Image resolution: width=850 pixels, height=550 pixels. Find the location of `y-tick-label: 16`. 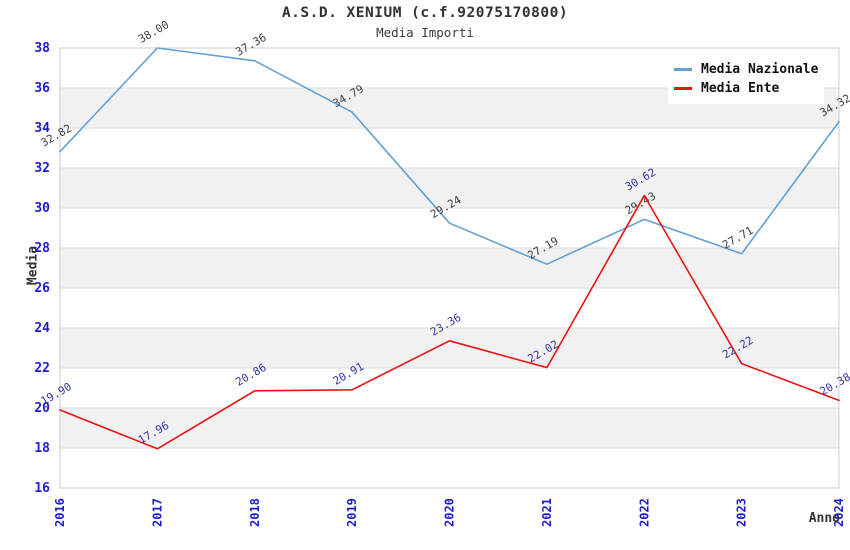

y-tick-label: 16 is located at coordinates (42, 488).